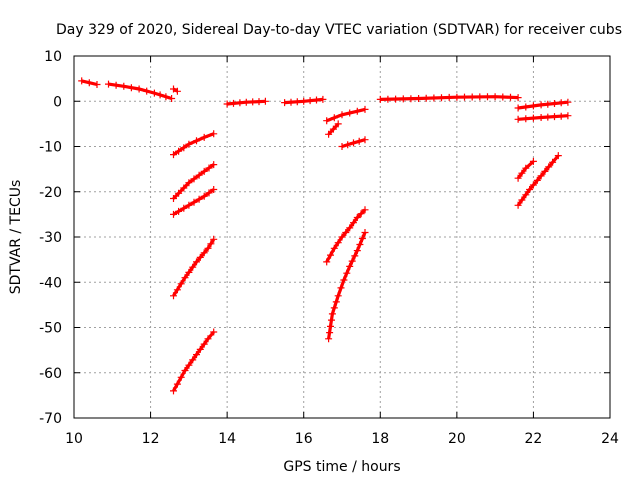 Image resolution: width=640 pixels, height=480 pixels. I want to click on y-tick-label: -60, so click(50, 374).